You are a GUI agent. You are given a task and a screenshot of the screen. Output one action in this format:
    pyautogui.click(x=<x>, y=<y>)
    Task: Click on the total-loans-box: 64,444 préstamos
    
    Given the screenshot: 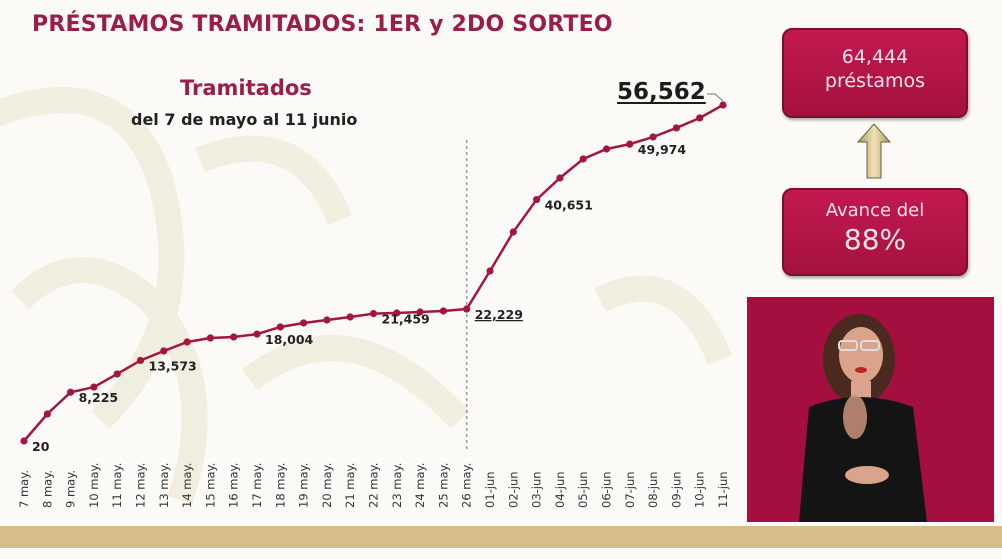 What is the action you would take?
    pyautogui.click(x=875, y=73)
    